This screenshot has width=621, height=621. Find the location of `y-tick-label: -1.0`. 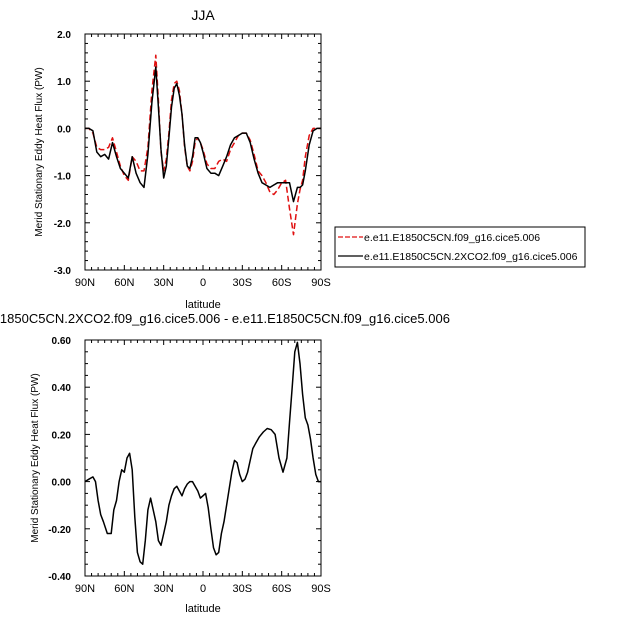

y-tick-label: -1.0 is located at coordinates (63, 177).